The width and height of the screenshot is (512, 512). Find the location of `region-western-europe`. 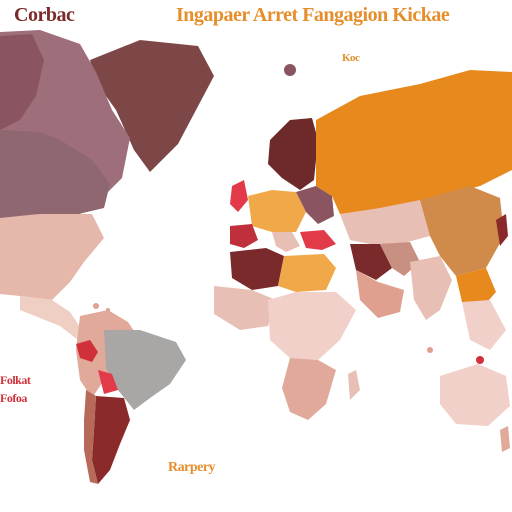

region-western-europe is located at coordinates (277, 211).